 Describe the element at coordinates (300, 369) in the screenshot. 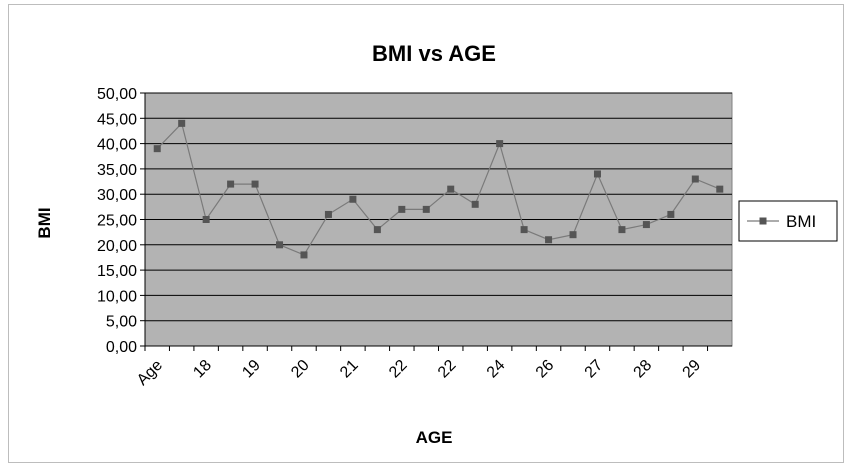

I see `x-tick-label-6: 20` at that location.